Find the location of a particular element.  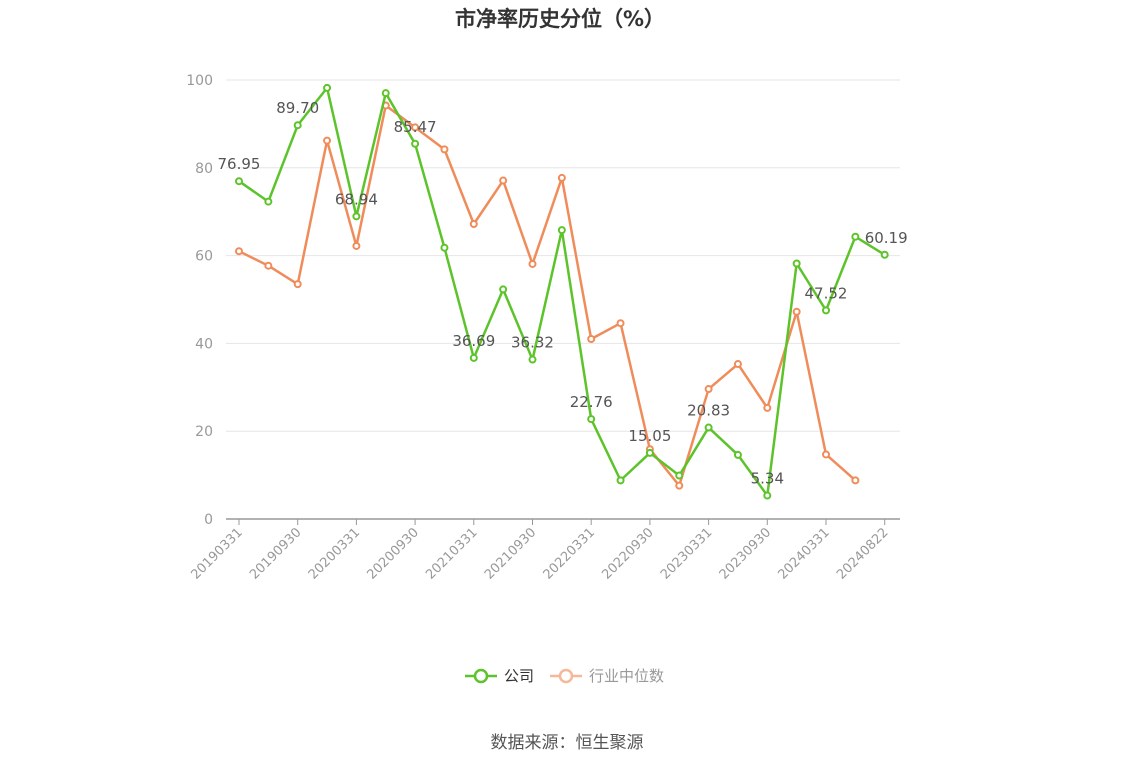

y-tick-label: 100 is located at coordinates (199, 81).